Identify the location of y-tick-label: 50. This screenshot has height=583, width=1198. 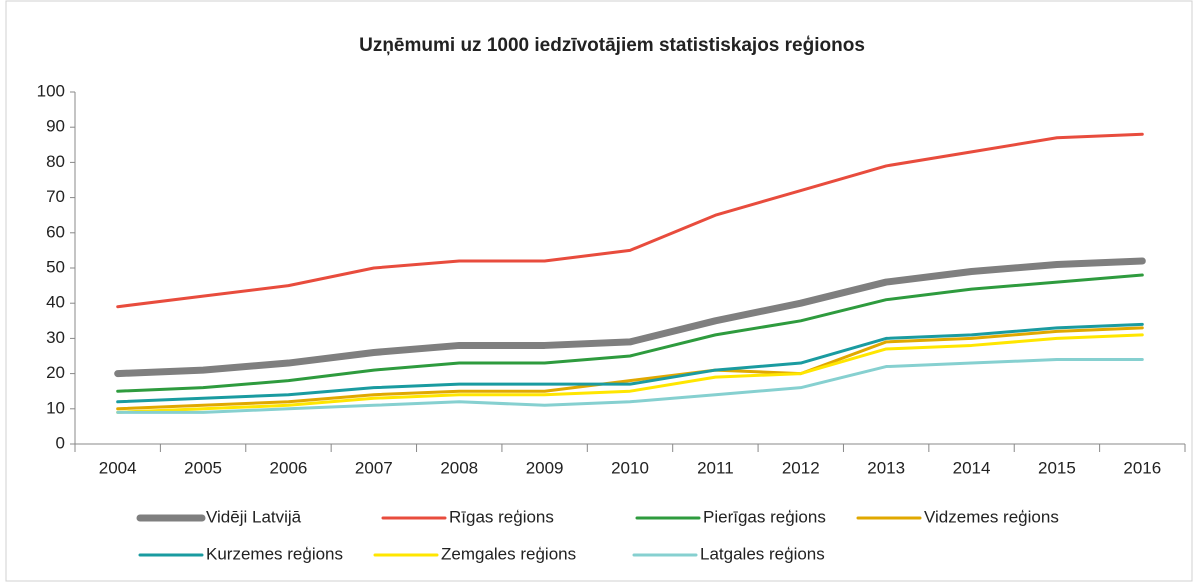
(55, 266).